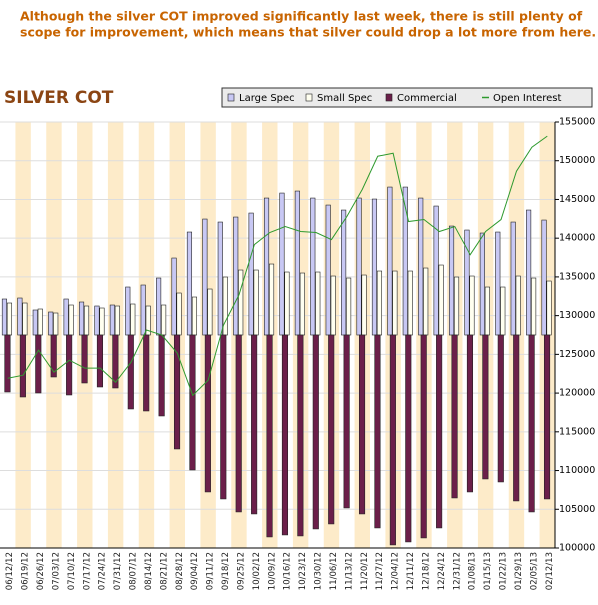 Image resolution: width=598 pixels, height=605 pixels. Describe the element at coordinates (10, 571) in the screenshot. I see `x-tick-label: 06/12/12` at that location.